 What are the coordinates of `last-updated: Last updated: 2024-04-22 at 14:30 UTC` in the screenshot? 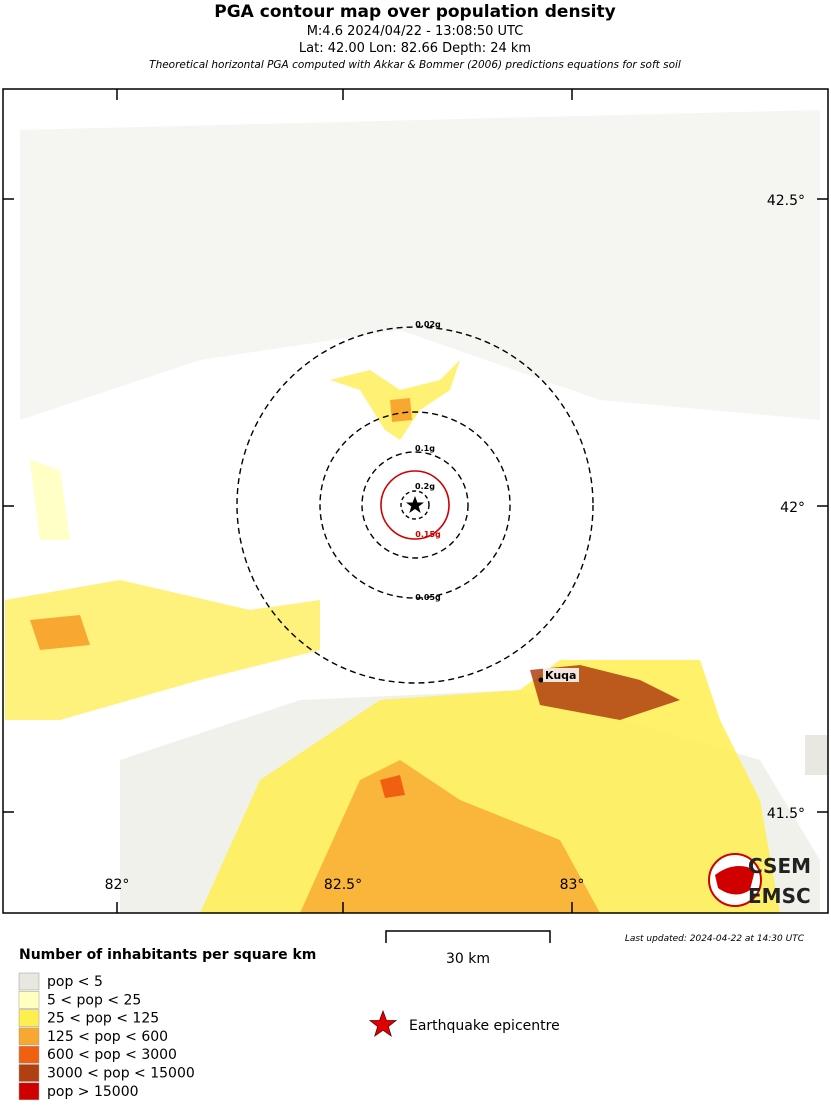 It's located at (715, 939).